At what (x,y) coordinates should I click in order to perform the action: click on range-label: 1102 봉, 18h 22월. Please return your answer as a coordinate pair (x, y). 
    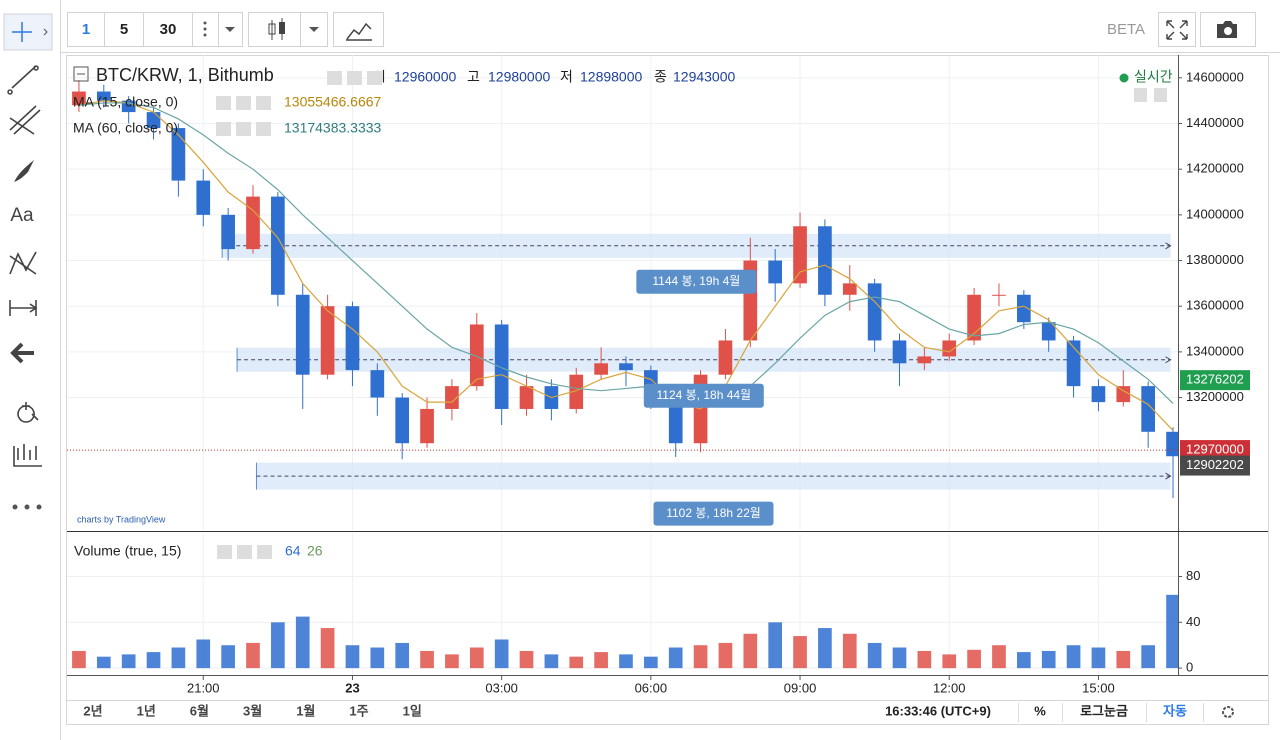
    Looking at the image, I should click on (713, 513).